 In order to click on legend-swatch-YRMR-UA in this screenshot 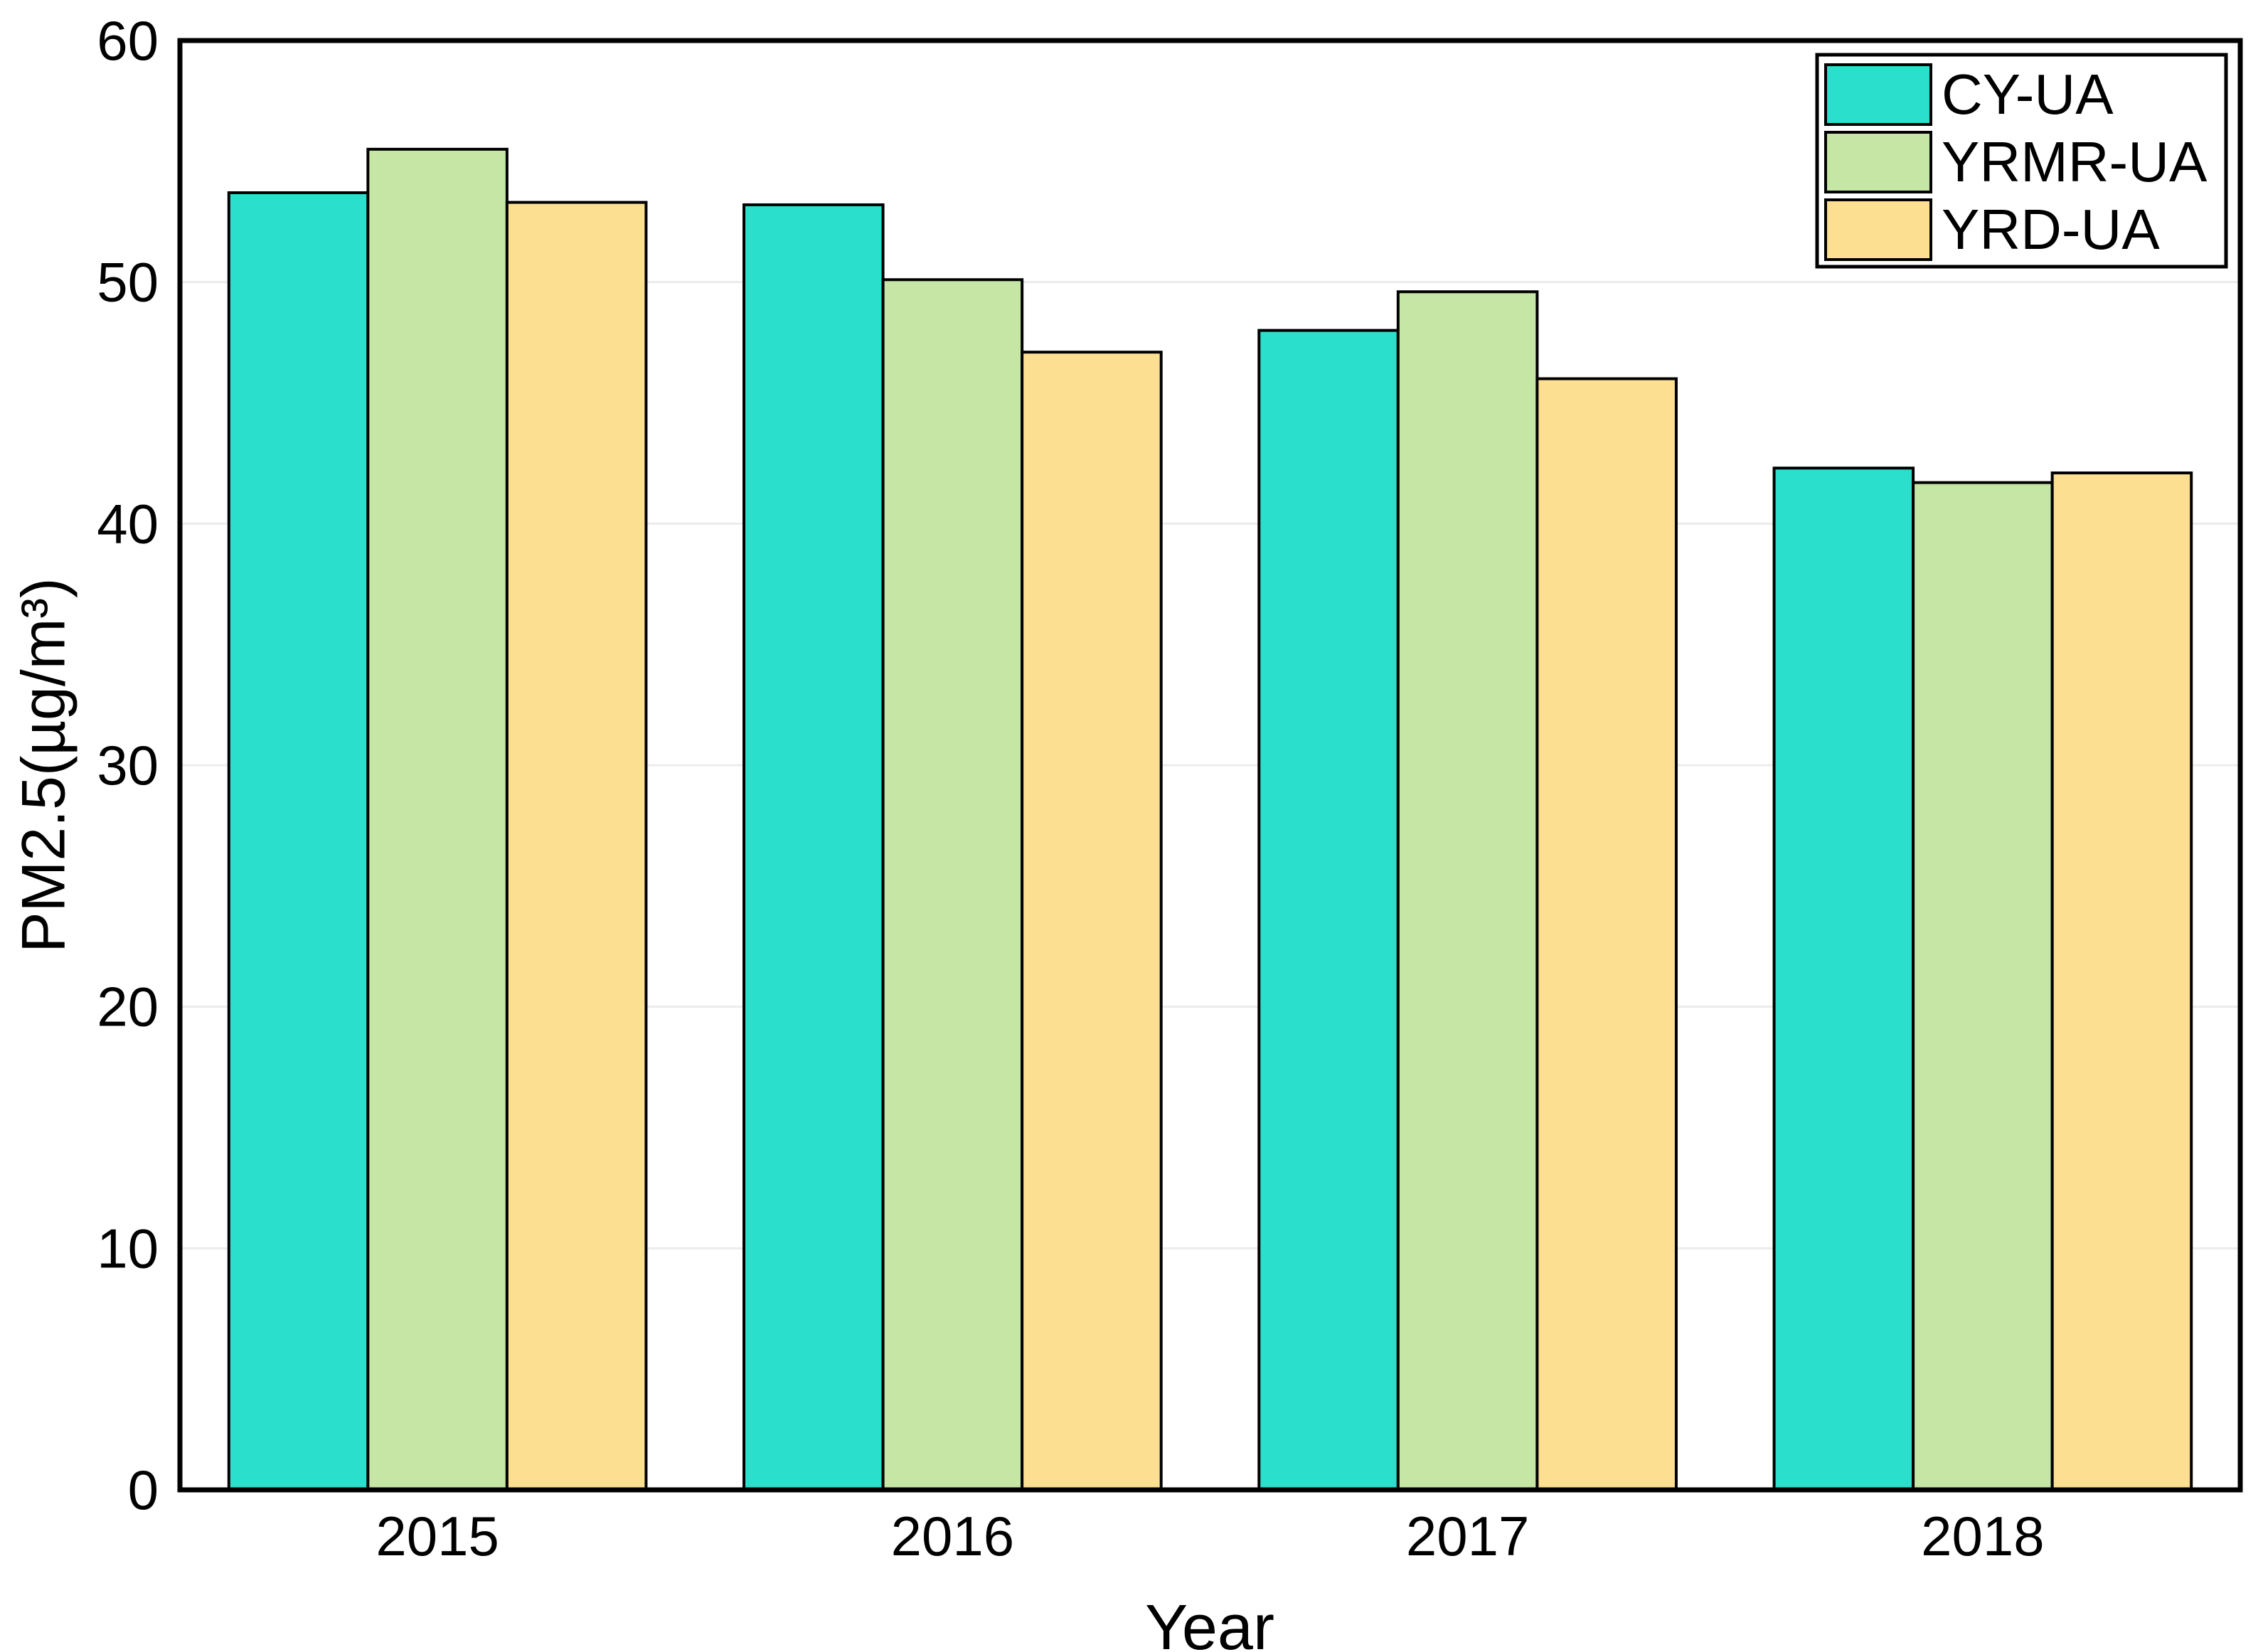, I will do `click(1878, 162)`.